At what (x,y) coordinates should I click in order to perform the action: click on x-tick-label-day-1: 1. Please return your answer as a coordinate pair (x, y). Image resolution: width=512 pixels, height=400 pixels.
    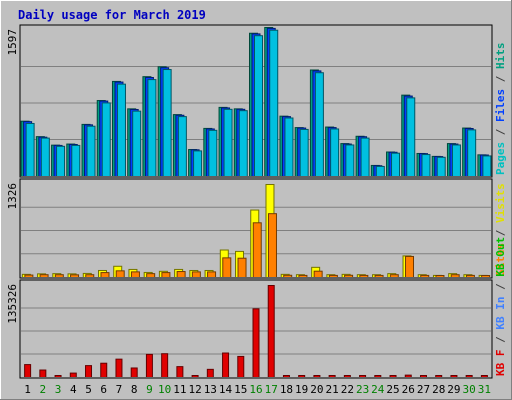
    Looking at the image, I should click on (27, 389).